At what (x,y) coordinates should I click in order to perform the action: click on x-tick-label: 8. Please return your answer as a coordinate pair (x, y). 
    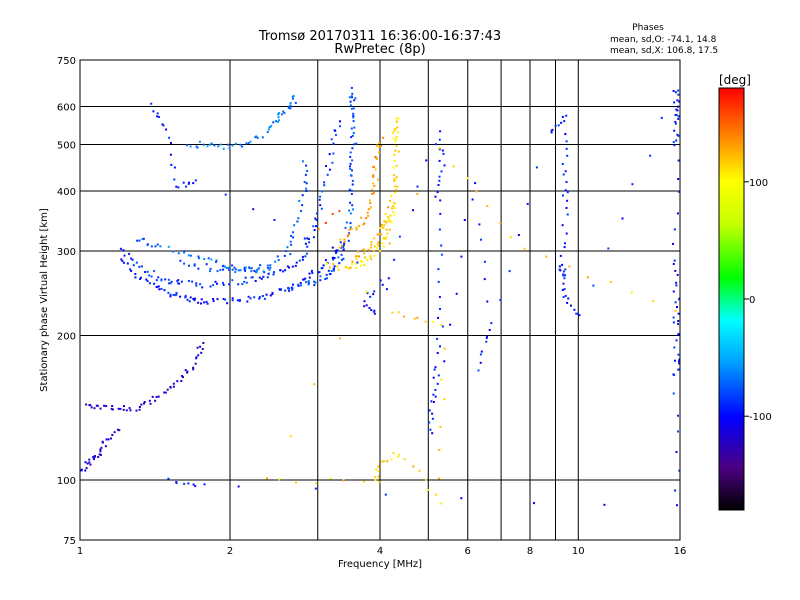
    Looking at the image, I should click on (530, 551).